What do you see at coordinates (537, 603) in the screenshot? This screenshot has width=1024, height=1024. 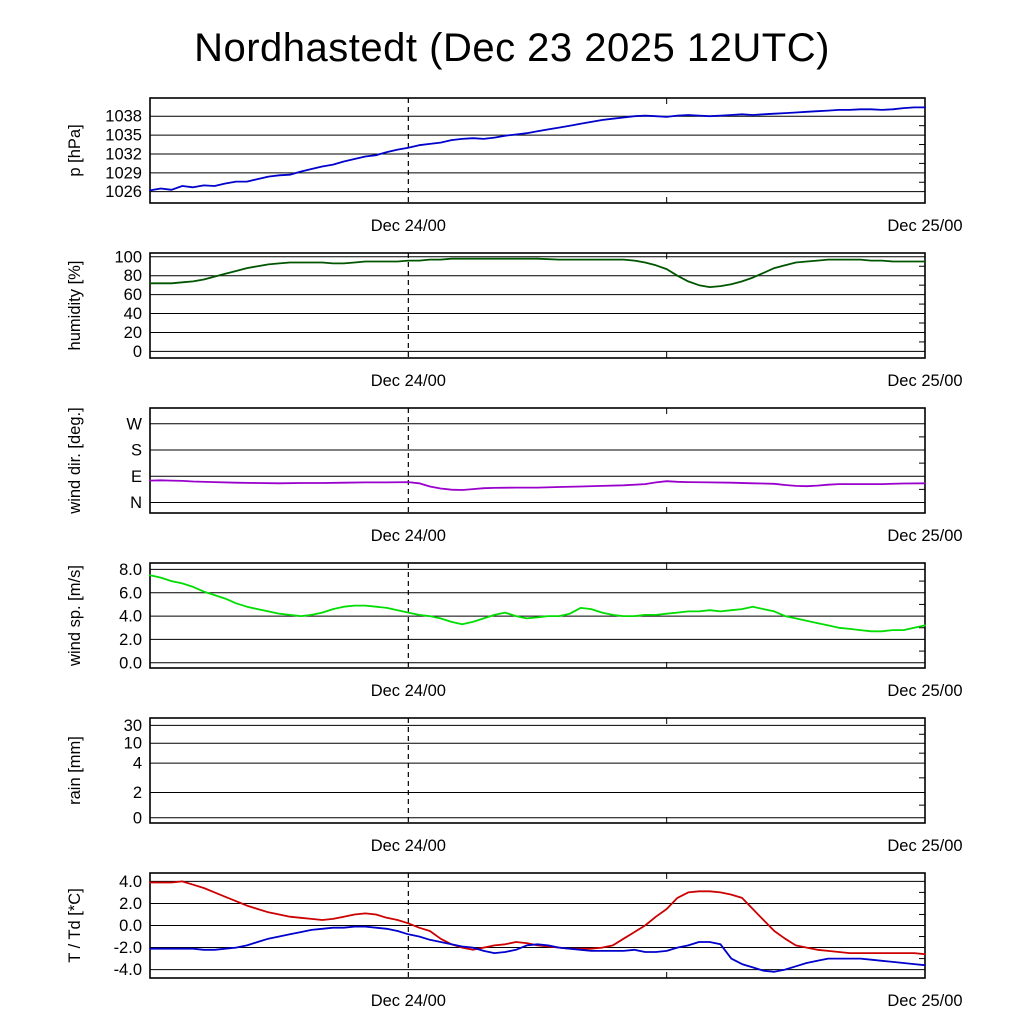 I see `series-wind-speed` at bounding box center [537, 603].